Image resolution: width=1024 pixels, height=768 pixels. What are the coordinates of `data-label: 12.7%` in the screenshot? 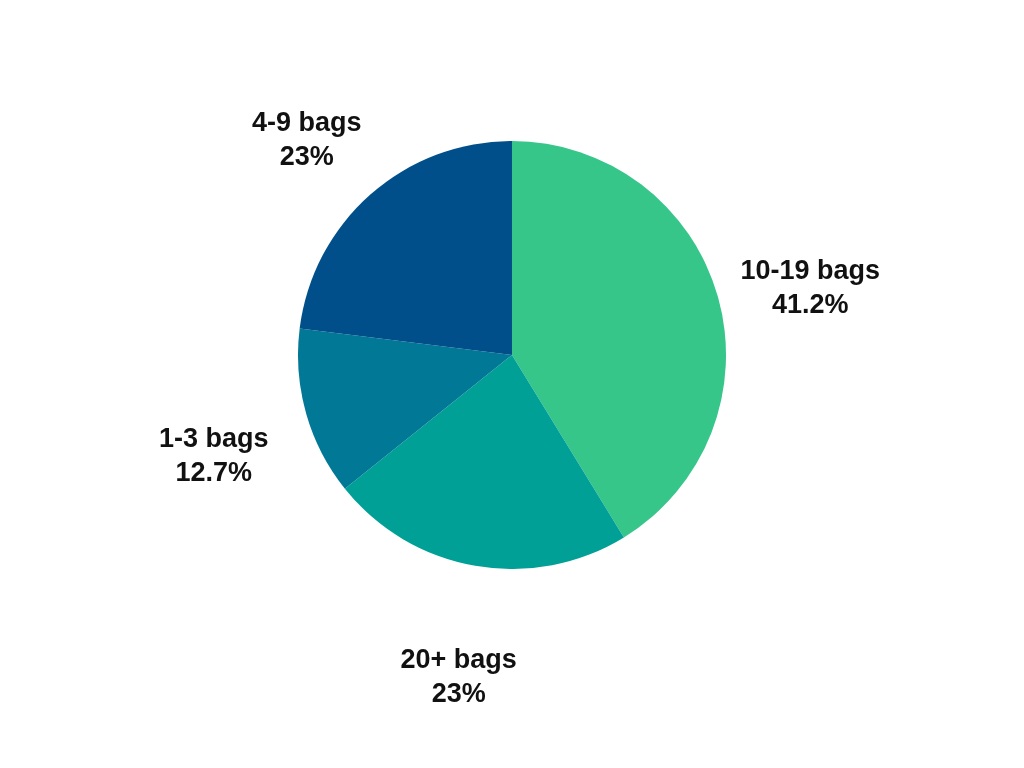 It's located at (213, 472).